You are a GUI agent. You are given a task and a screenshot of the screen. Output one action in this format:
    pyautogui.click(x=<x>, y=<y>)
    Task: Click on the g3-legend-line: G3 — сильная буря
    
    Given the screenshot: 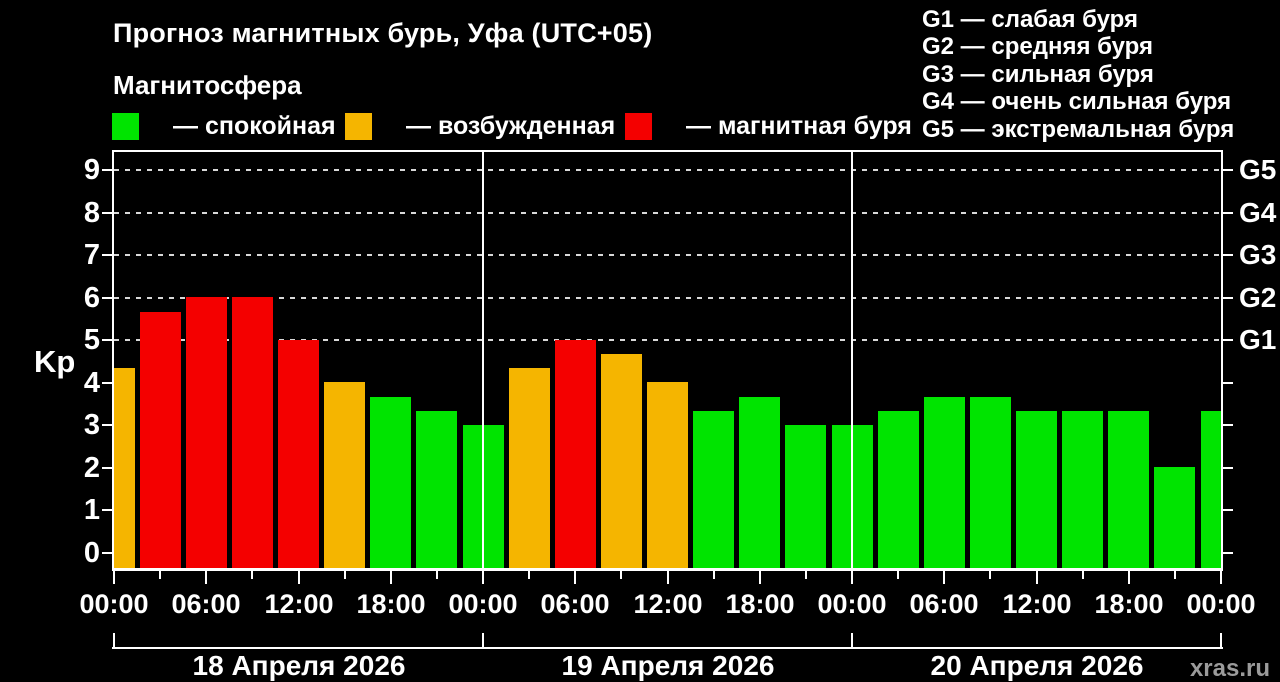 What is the action you would take?
    pyautogui.click(x=1038, y=74)
    